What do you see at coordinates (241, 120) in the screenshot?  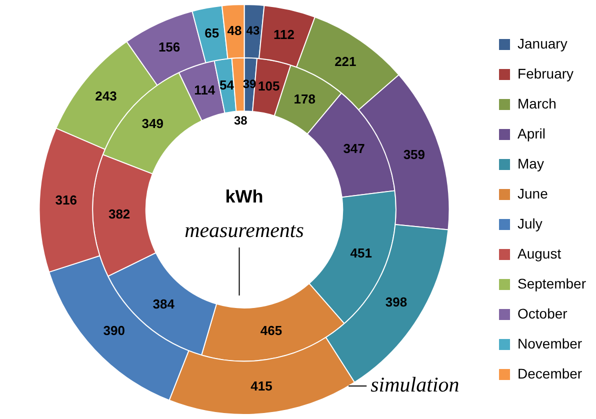 I see `data-label: 38` at bounding box center [241, 120].